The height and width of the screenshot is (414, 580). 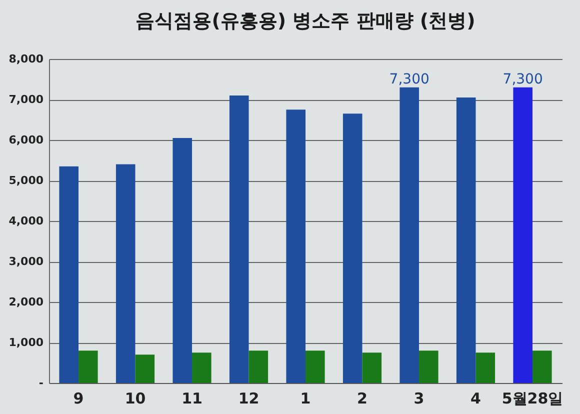 What do you see at coordinates (26, 140) in the screenshot?
I see `y-tick-label: 6,000` at bounding box center [26, 140].